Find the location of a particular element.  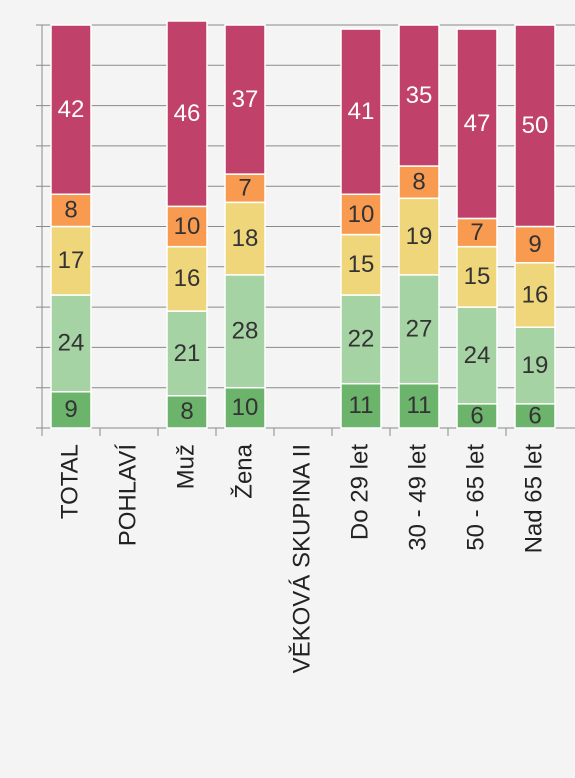

value-label: 21 is located at coordinates (187, 353).